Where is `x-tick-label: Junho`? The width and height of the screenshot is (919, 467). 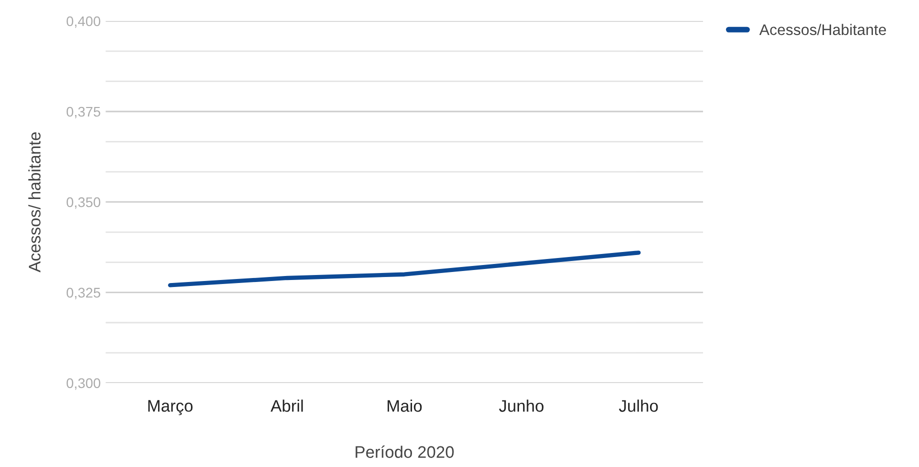
x-tick-label: Junho is located at coordinates (521, 406).